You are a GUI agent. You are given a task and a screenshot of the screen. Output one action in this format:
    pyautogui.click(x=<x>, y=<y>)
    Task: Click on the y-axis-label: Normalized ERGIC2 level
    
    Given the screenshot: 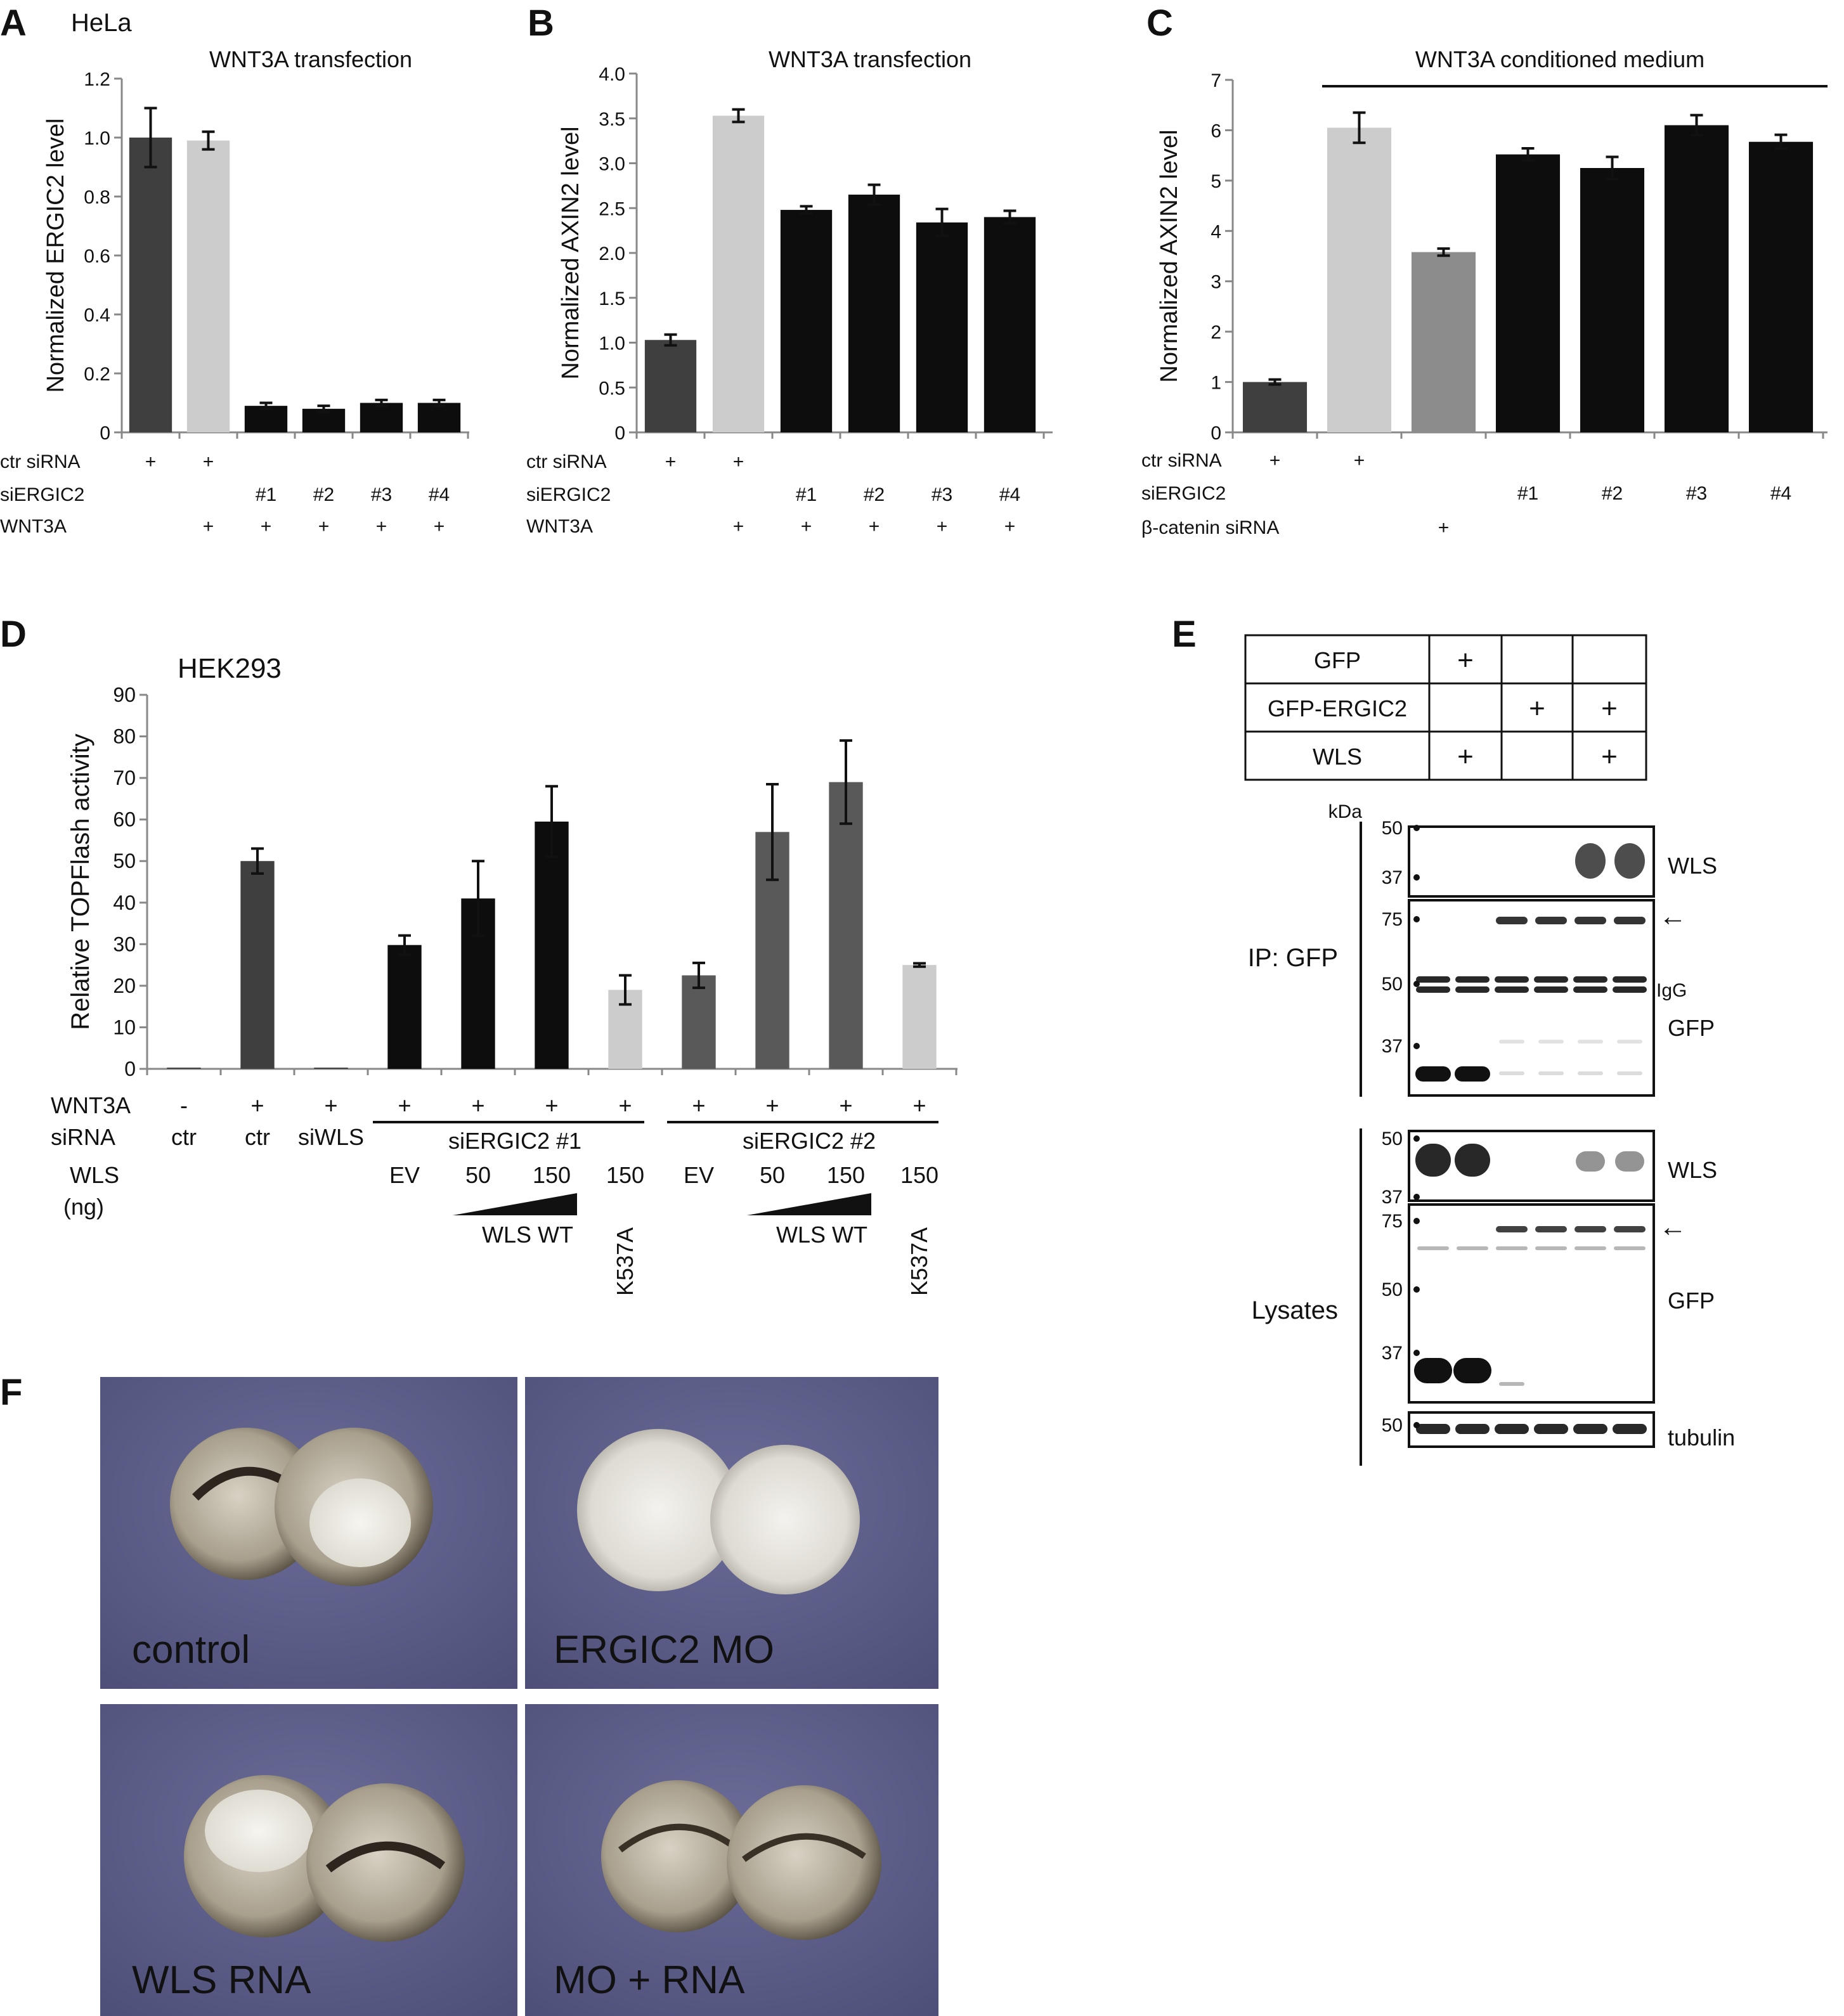 What is the action you would take?
    pyautogui.click(x=55, y=256)
    